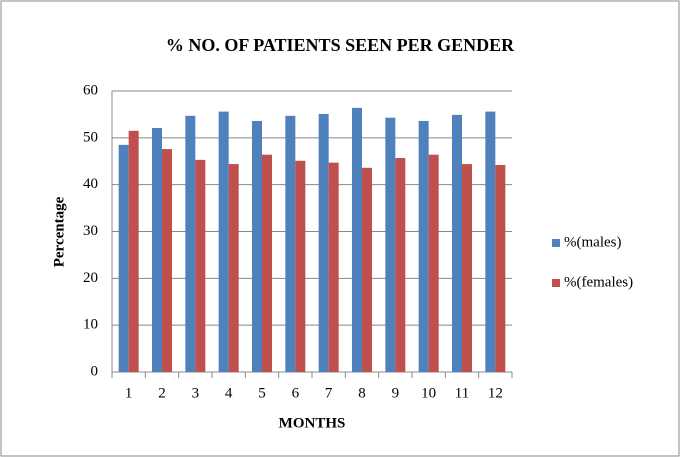 The width and height of the screenshot is (680, 457). I want to click on chart-title: % NO. OF PATIENTS SEEN PER GENDER, so click(340, 45).